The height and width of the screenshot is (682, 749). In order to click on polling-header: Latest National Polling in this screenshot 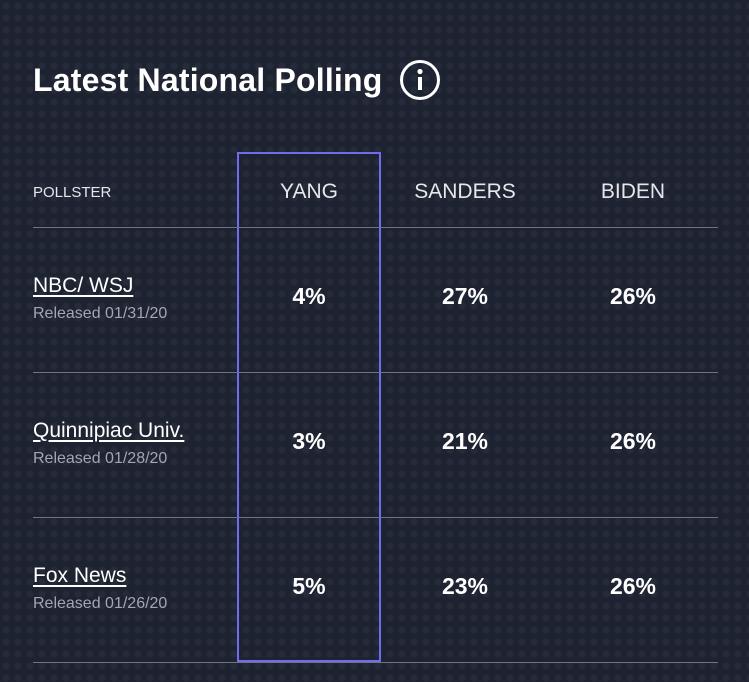, I will do `click(236, 80)`.